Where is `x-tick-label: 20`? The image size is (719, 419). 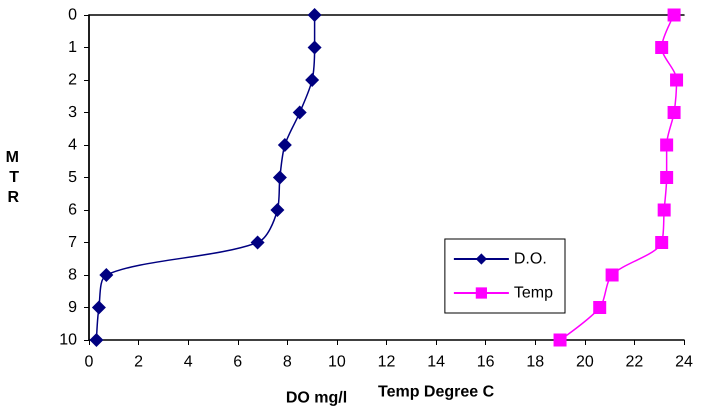 x-tick-label: 20 is located at coordinates (585, 362).